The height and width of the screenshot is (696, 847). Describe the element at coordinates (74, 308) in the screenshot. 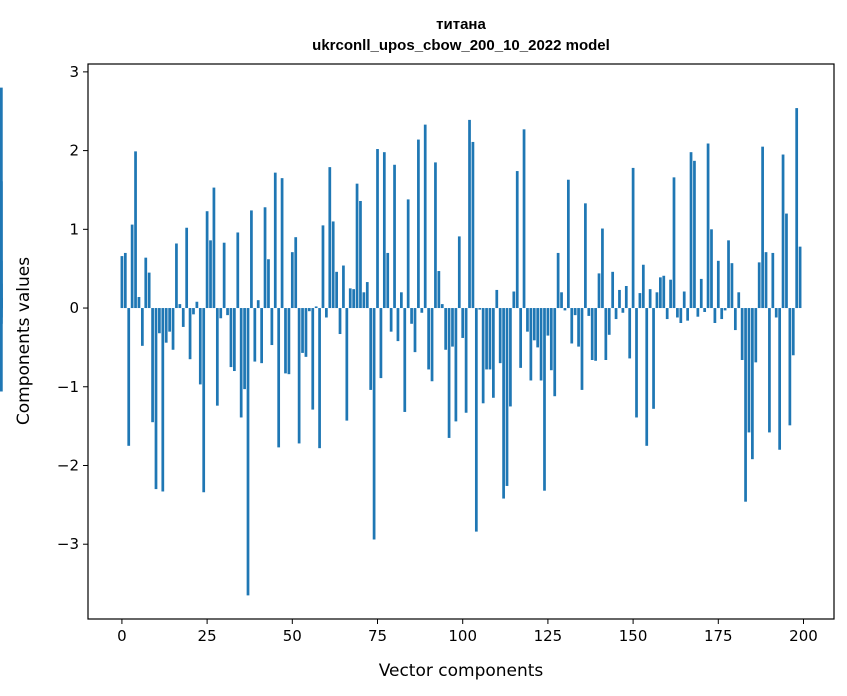

I see `y-tick-label: 0` at that location.